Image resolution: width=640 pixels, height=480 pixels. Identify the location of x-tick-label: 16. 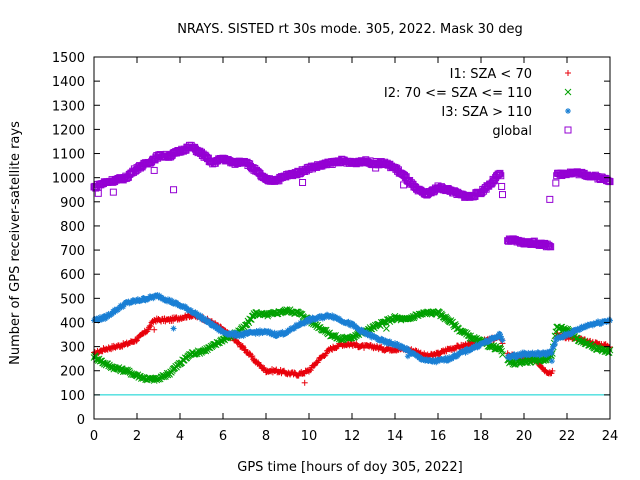
(438, 436).